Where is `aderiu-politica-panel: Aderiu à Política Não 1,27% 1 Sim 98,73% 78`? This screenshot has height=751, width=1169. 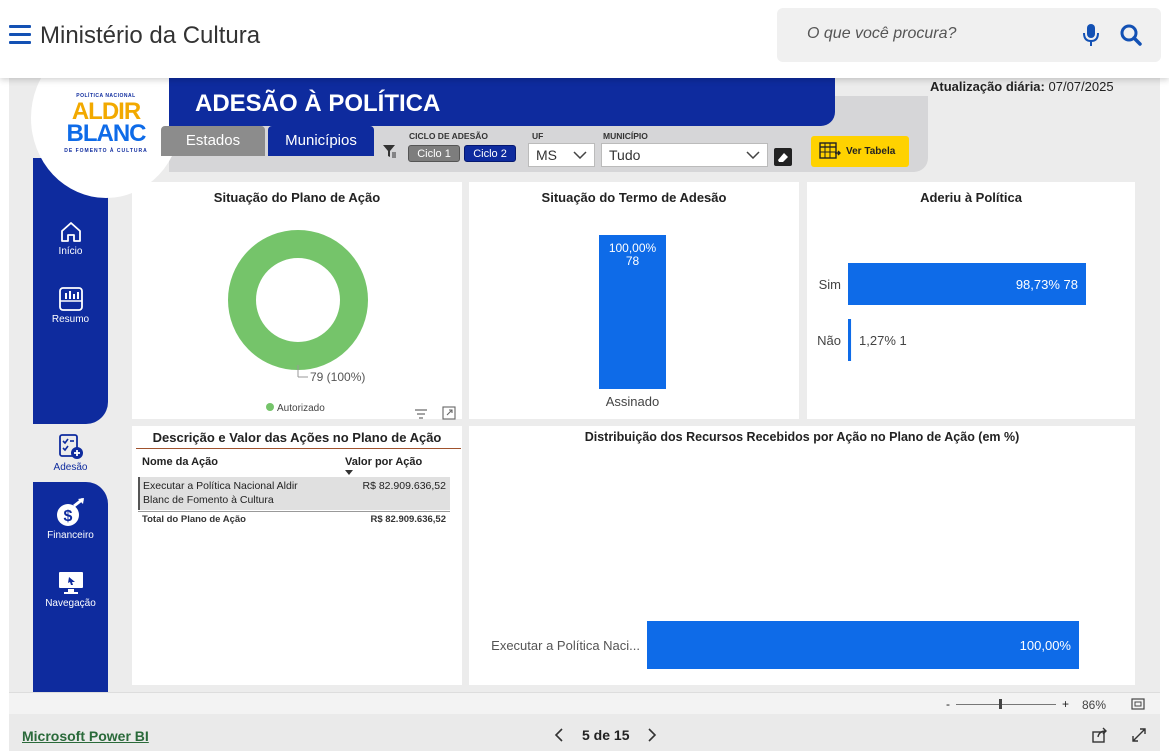
aderiu-politica-panel: Aderiu à Política Não 1,27% 1 Sim 98,73% 78 is located at coordinates (971, 300).